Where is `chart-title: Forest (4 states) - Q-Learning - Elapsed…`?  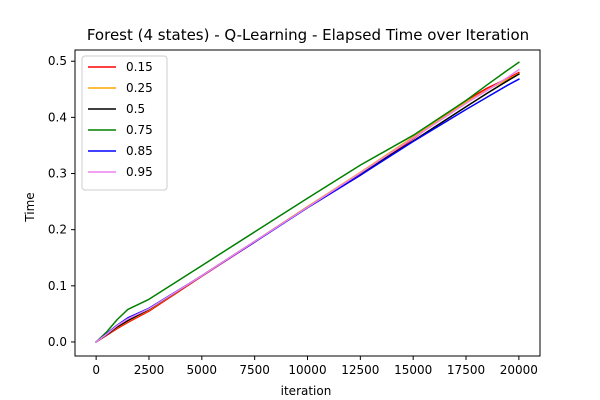 chart-title: Forest (4 states) - Q-Learning - Elapsed… is located at coordinates (308, 35).